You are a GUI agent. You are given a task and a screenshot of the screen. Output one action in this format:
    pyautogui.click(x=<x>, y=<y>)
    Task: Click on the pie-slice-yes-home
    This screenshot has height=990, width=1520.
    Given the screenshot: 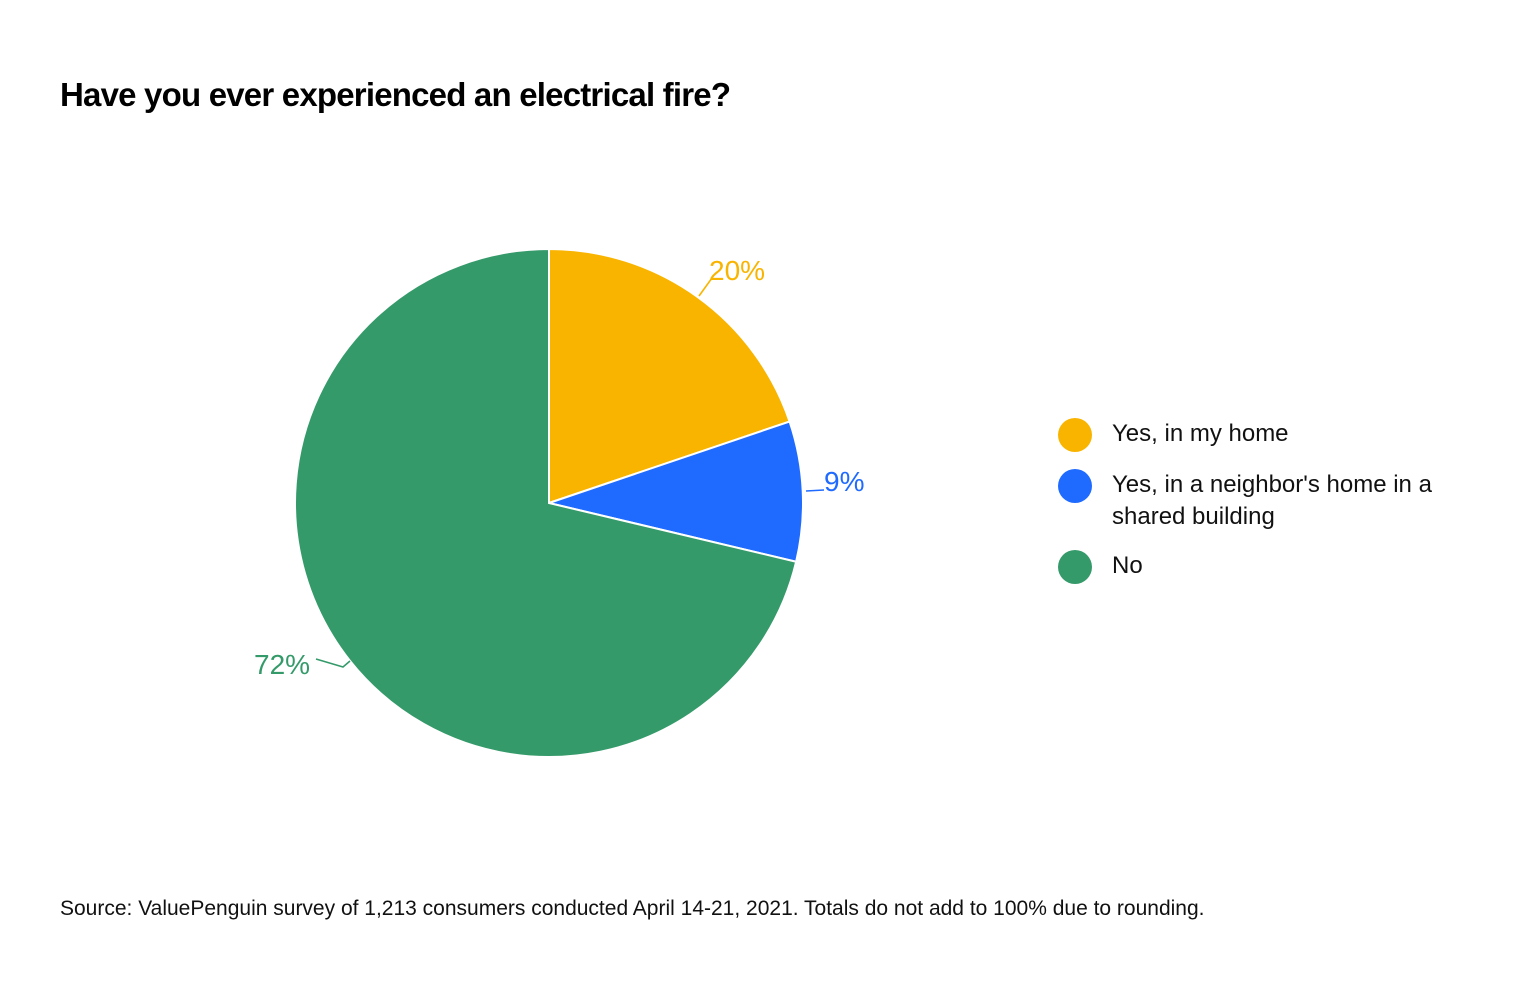 What is the action you would take?
    pyautogui.click(x=669, y=376)
    